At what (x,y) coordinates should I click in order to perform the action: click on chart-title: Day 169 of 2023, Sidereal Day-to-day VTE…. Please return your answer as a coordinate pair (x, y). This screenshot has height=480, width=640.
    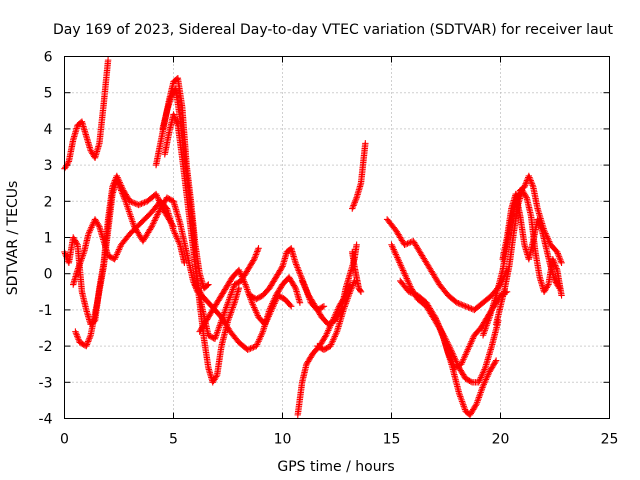
    Looking at the image, I should click on (333, 30).